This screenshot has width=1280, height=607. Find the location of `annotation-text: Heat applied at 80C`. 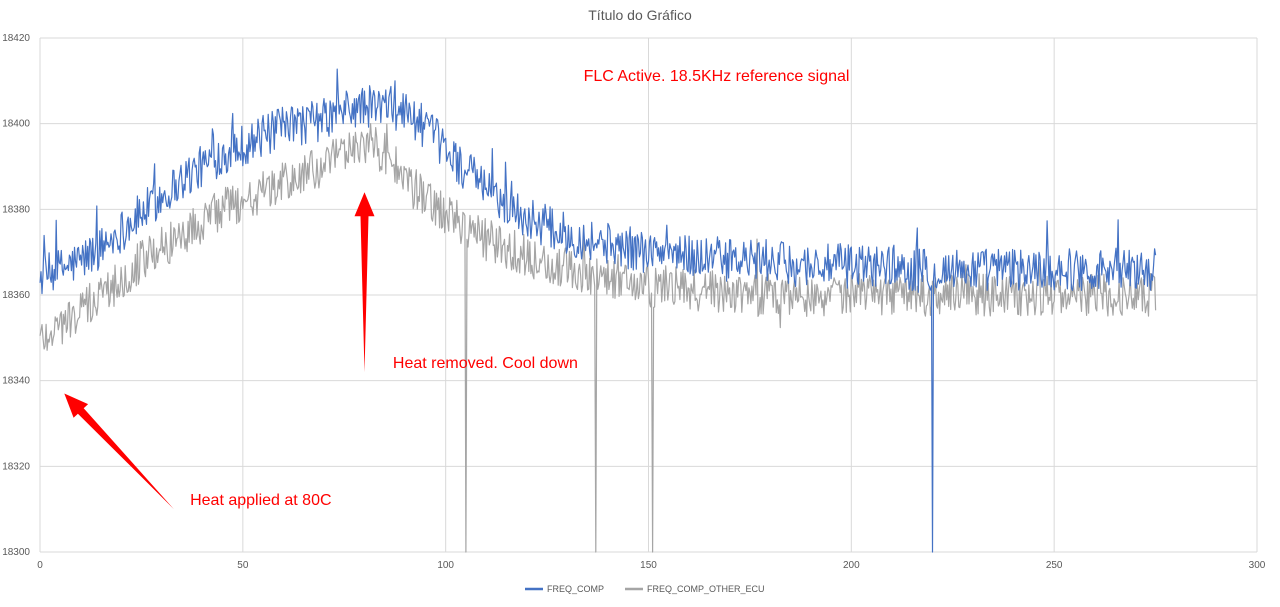

annotation-text: Heat applied at 80C is located at coordinates (260, 500).